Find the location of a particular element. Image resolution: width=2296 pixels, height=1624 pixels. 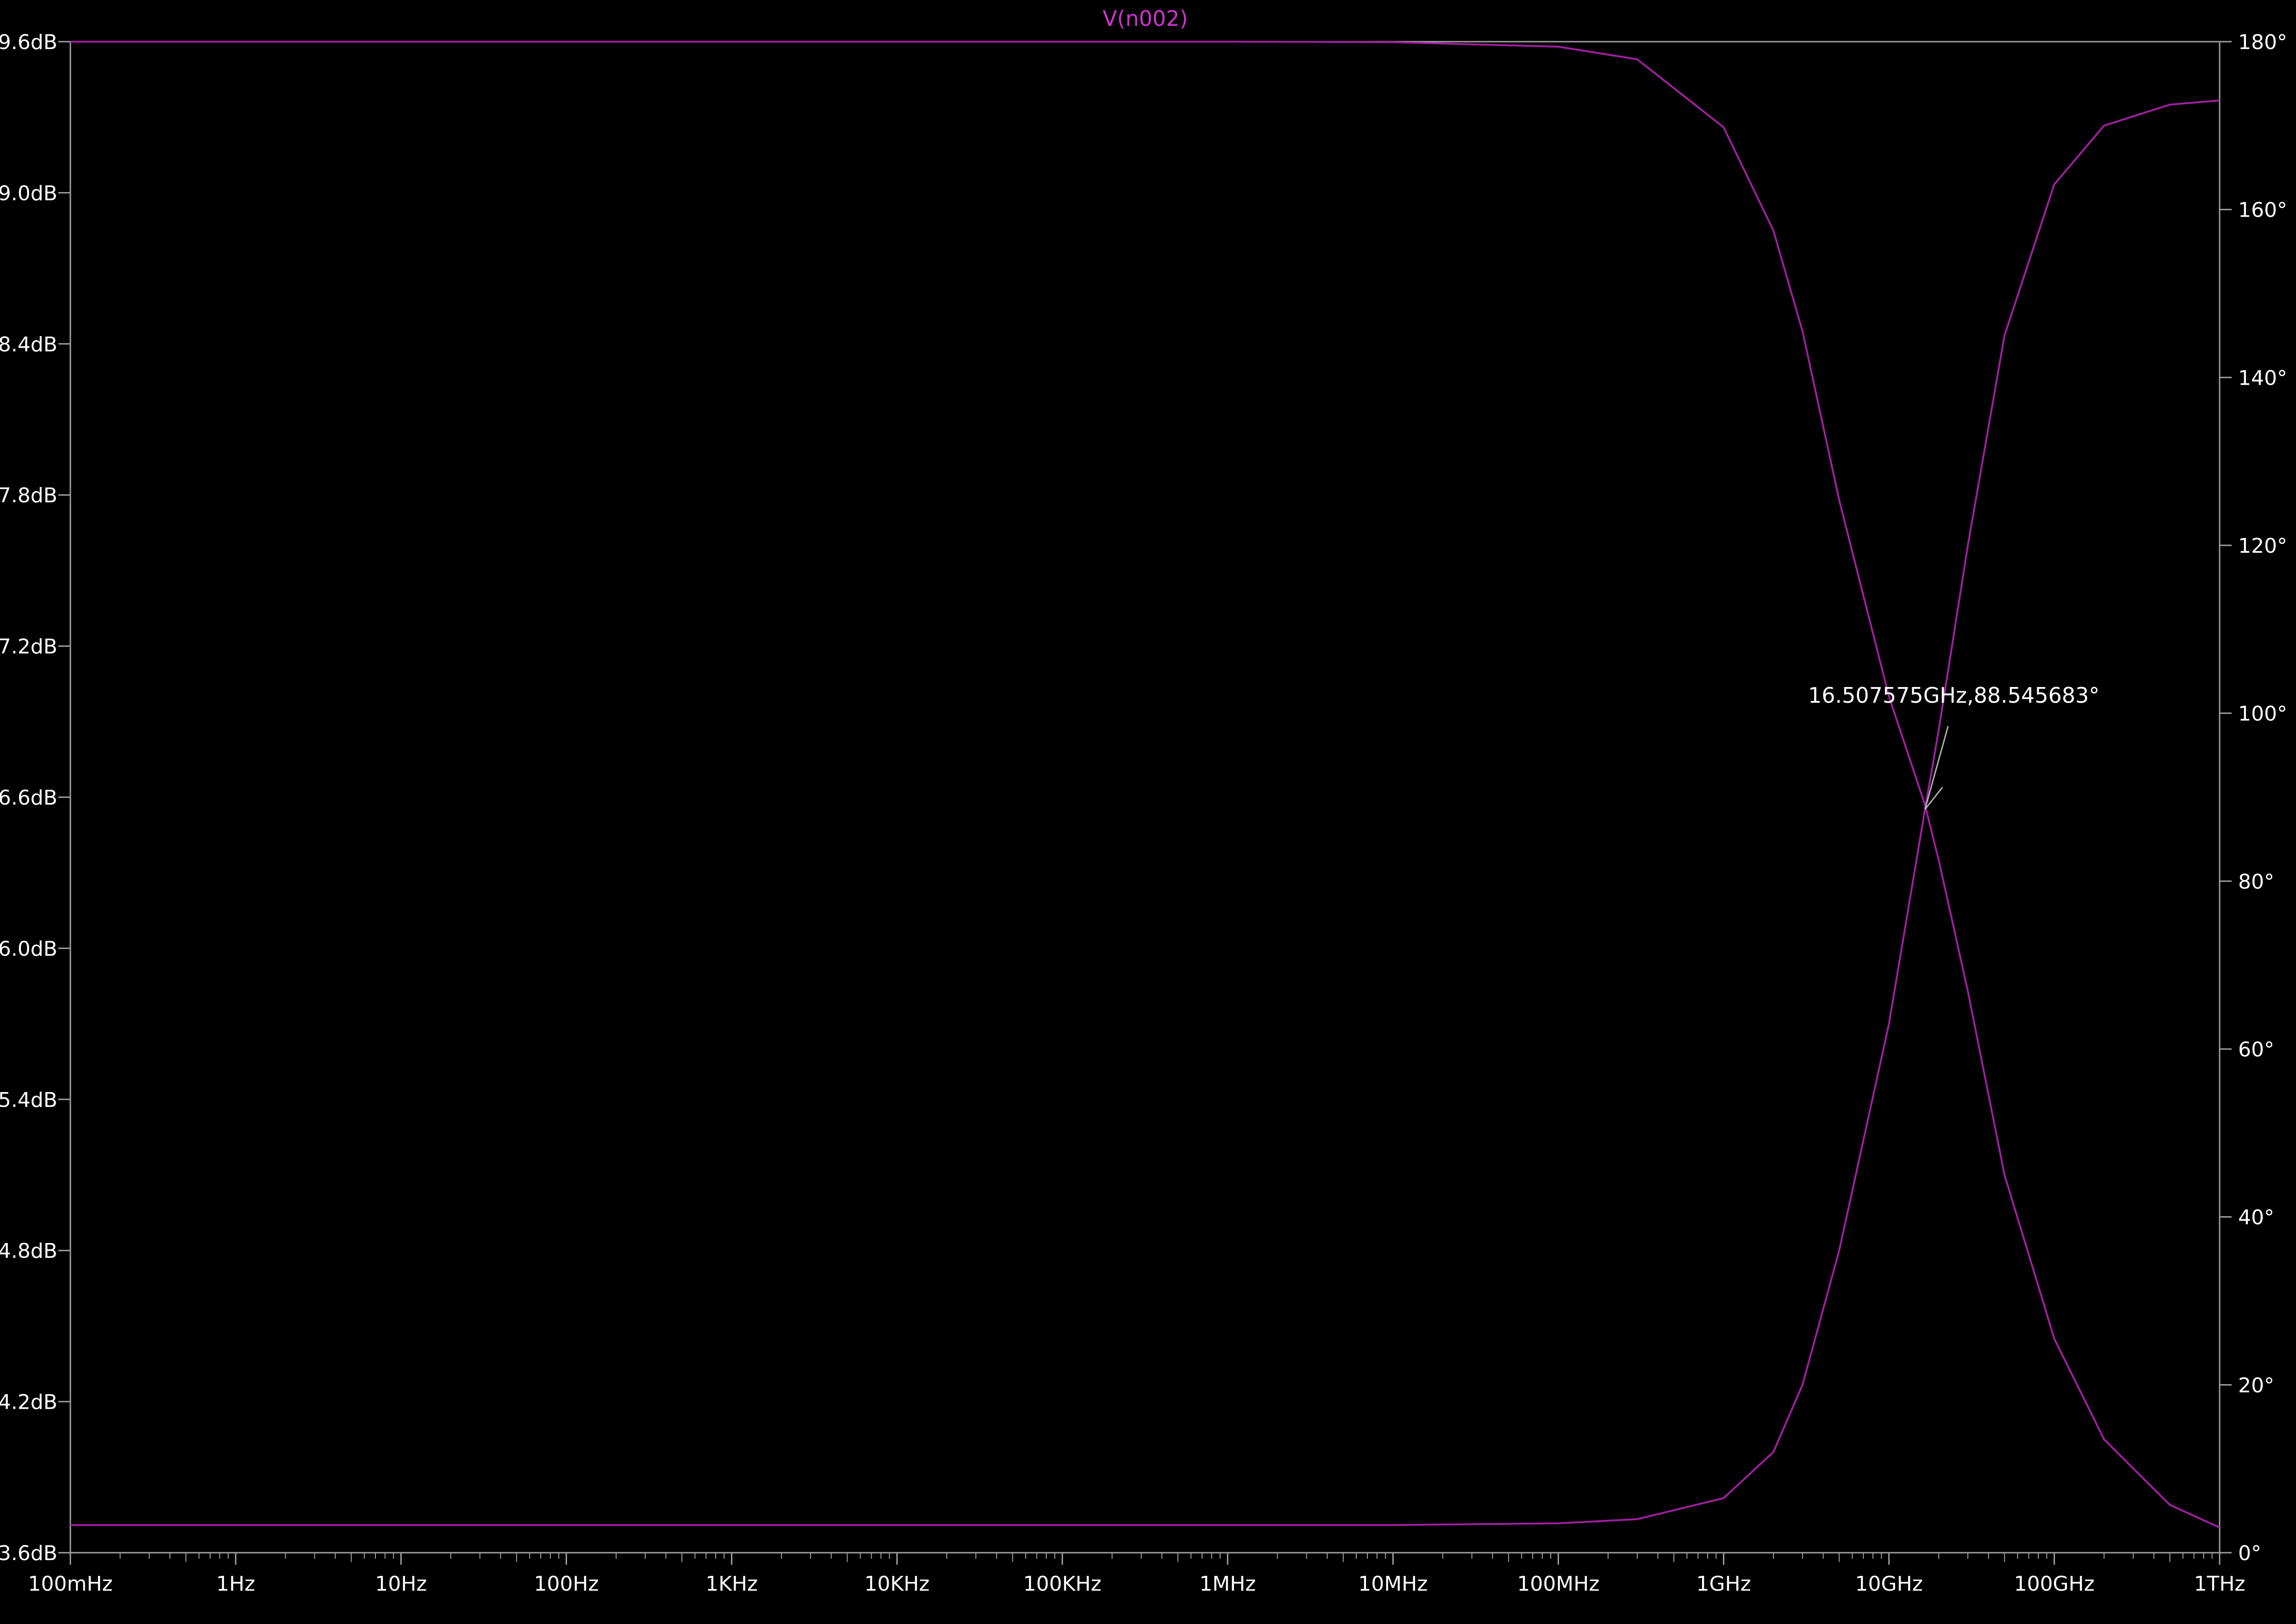

y-left-tick-label: 4.2dB is located at coordinates (28, 1402).